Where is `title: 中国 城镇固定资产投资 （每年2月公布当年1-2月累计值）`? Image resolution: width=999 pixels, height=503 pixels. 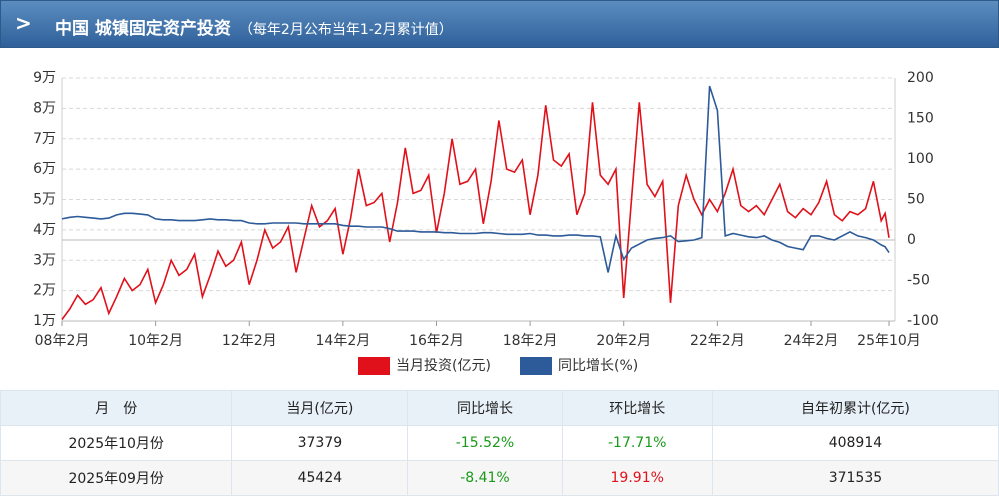
title: 中国 城镇固定资产投资 （每年2月公布当年1-2月累计值） is located at coordinates (254, 26).